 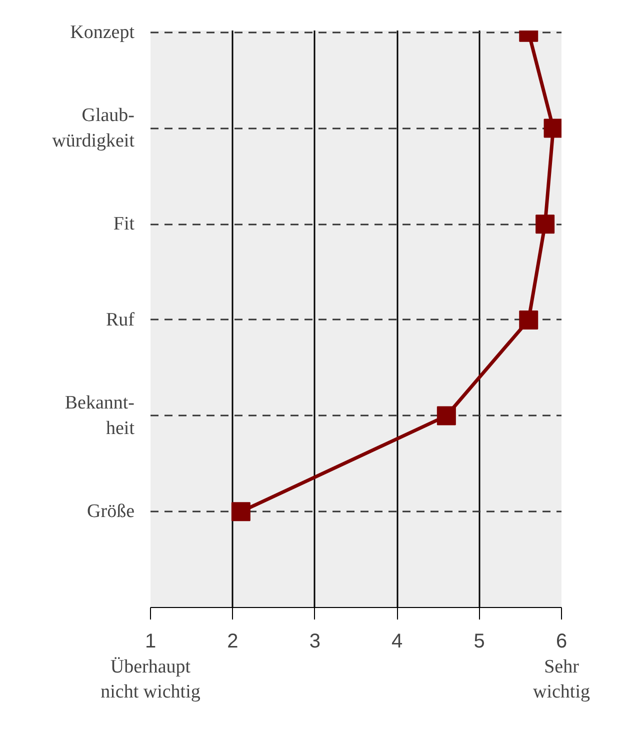 What do you see at coordinates (94, 128) in the screenshot?
I see `y-tick-label: Glaub- würdigkeit` at bounding box center [94, 128].